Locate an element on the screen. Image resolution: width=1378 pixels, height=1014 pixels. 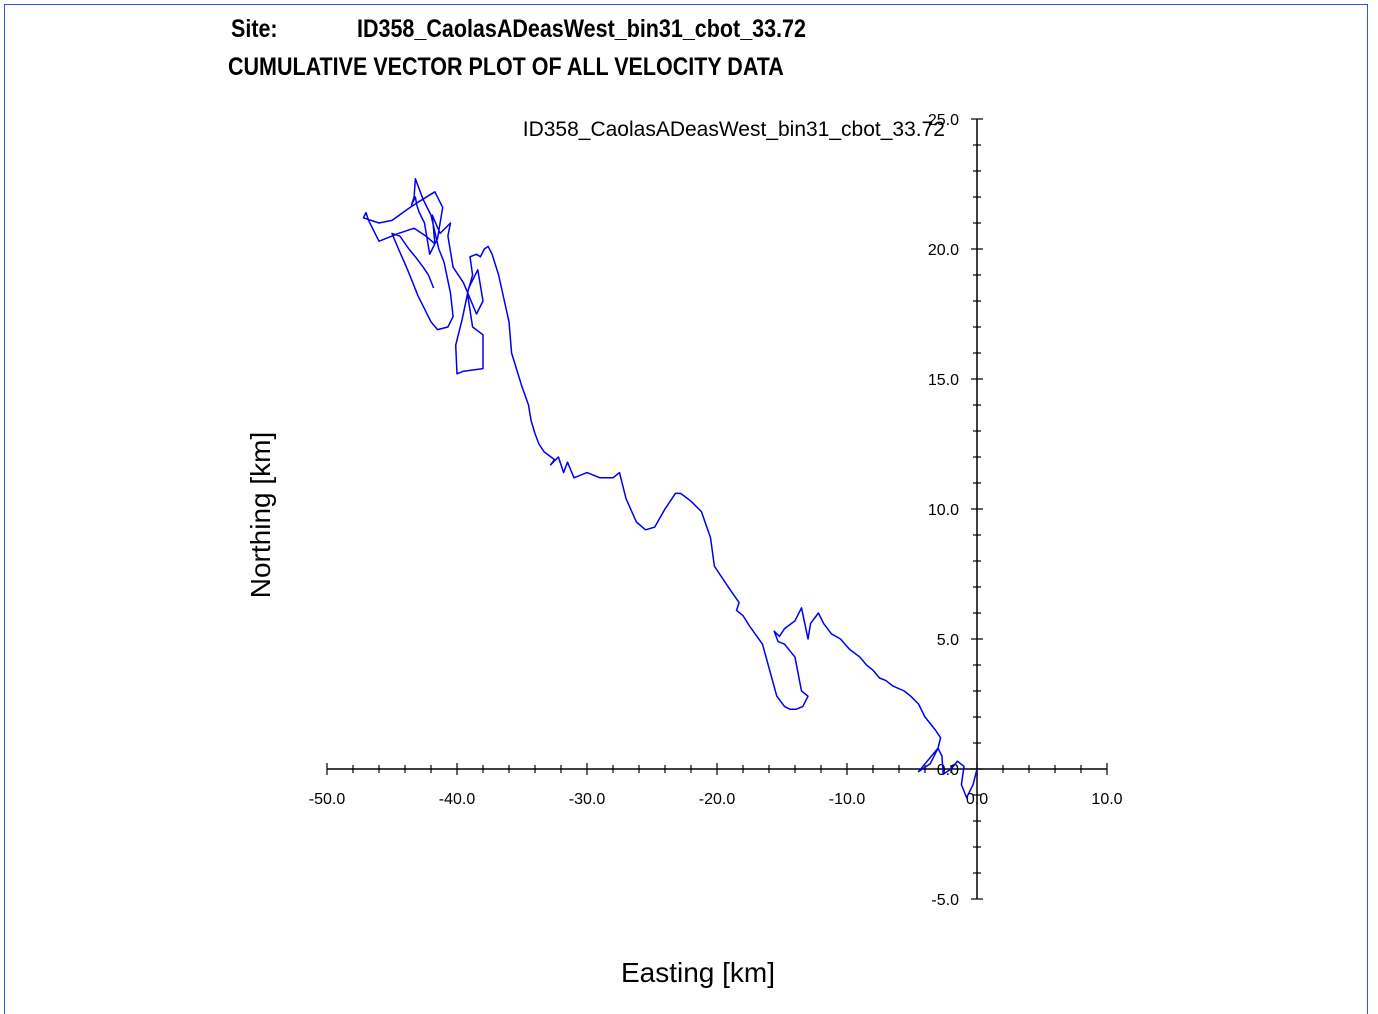
x-tick-label: -40.0 is located at coordinates (457, 799).